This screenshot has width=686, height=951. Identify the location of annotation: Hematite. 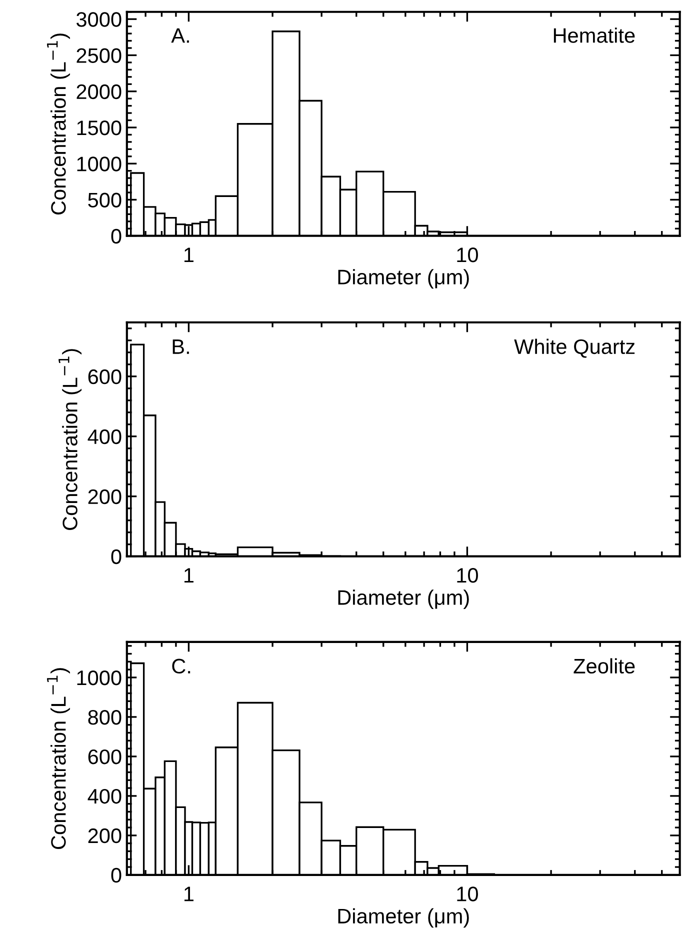
(594, 35).